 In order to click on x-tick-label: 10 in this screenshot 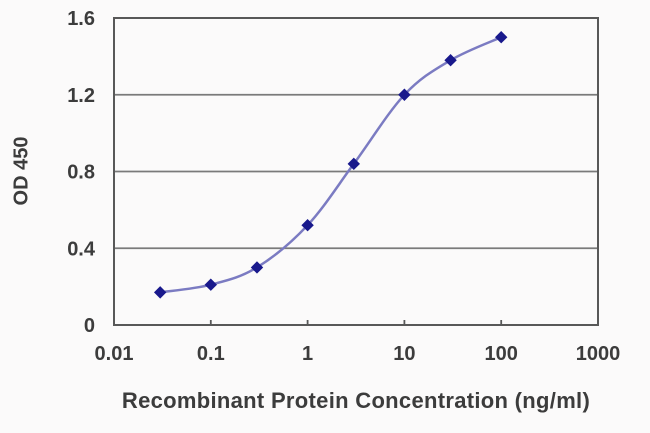, I will do `click(404, 354)`.